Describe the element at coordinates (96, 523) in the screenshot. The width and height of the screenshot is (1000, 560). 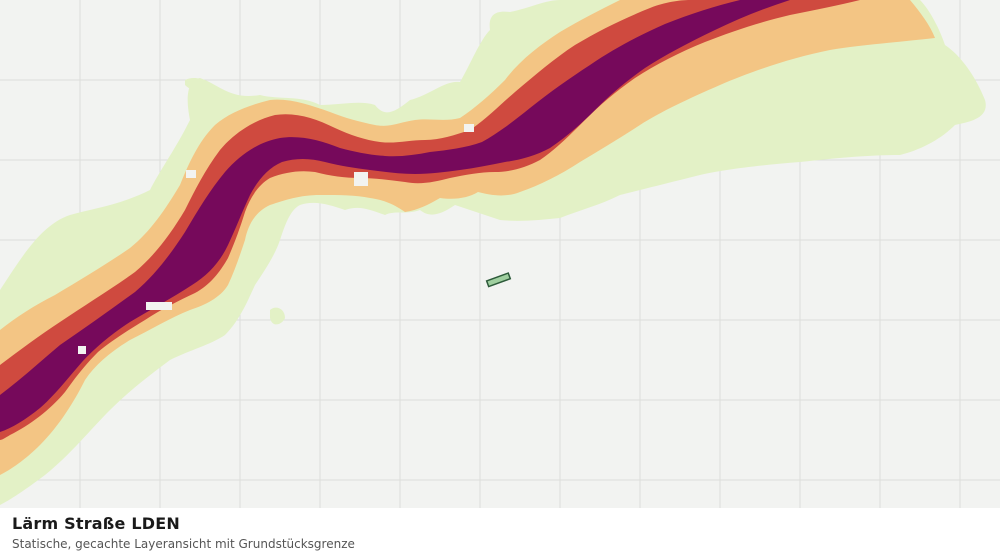
I see `layer-title: Lärm Straße LDEN` at that location.